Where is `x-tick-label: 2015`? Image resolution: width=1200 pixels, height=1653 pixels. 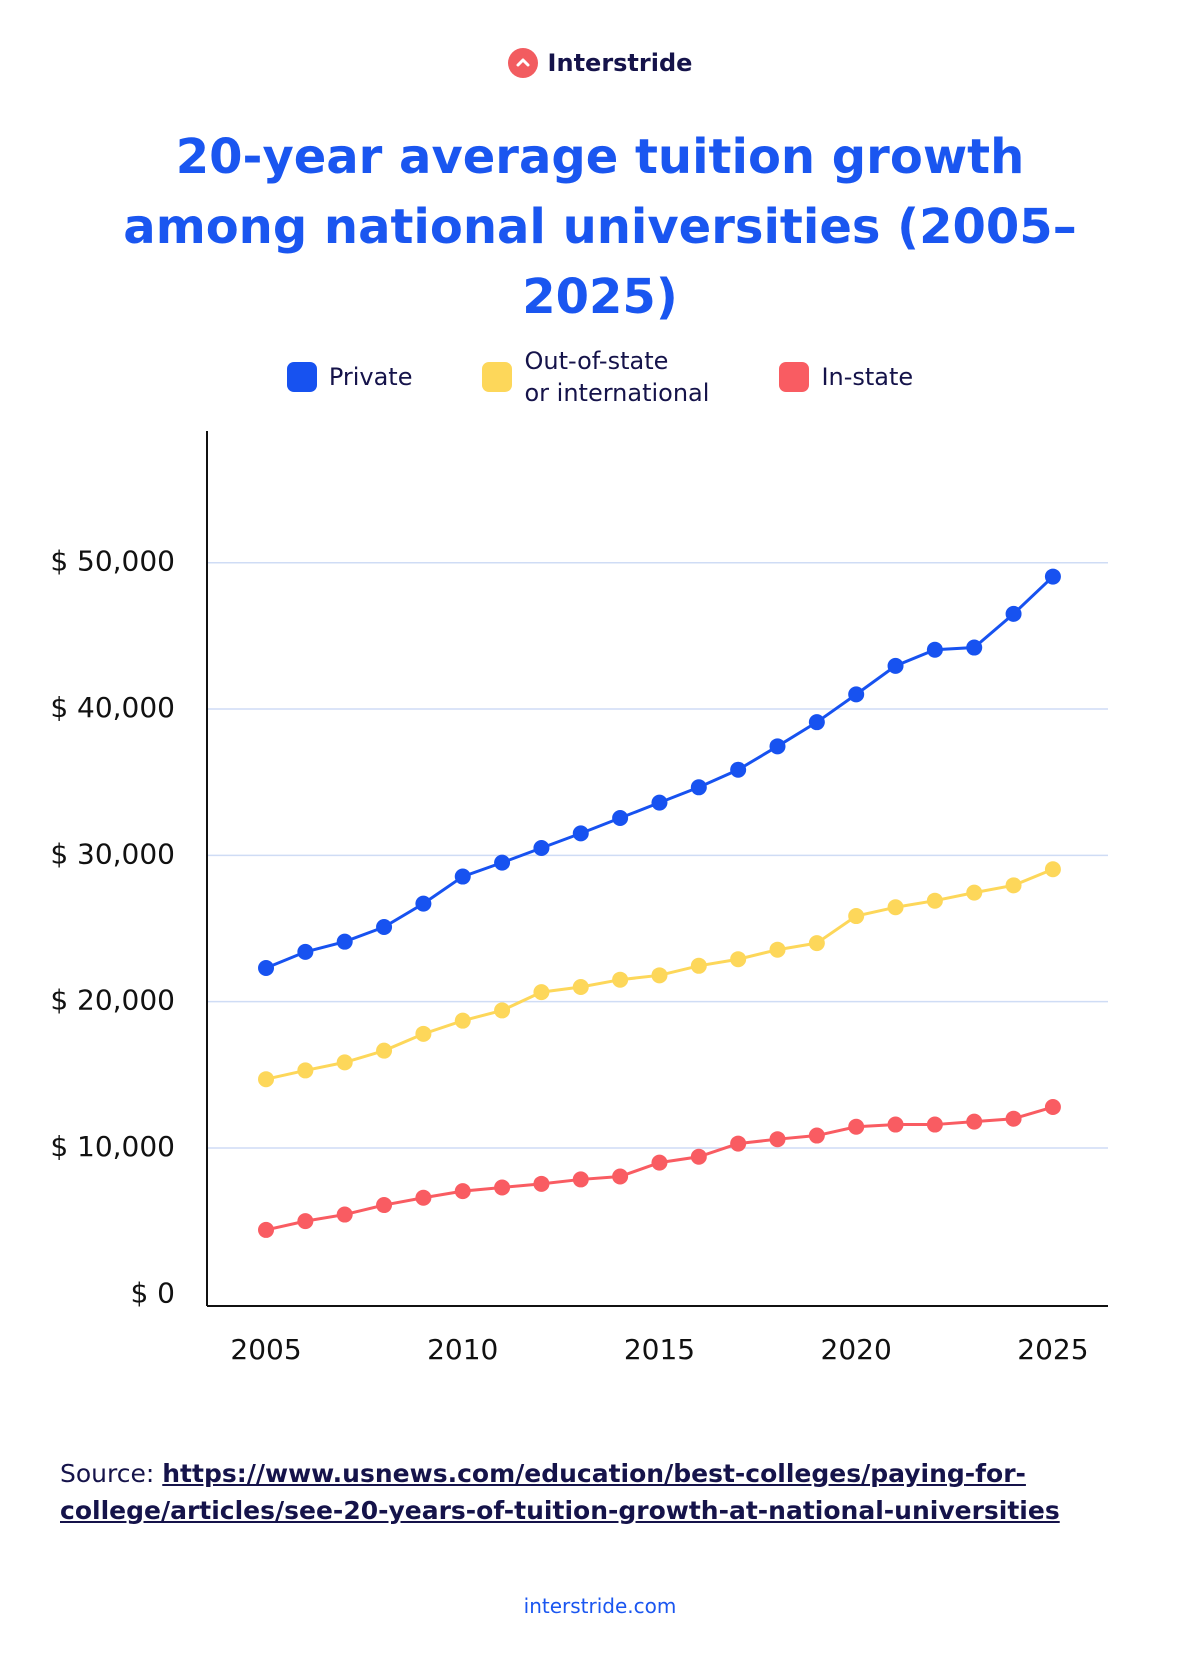 x-tick-label: 2015 is located at coordinates (659, 1349).